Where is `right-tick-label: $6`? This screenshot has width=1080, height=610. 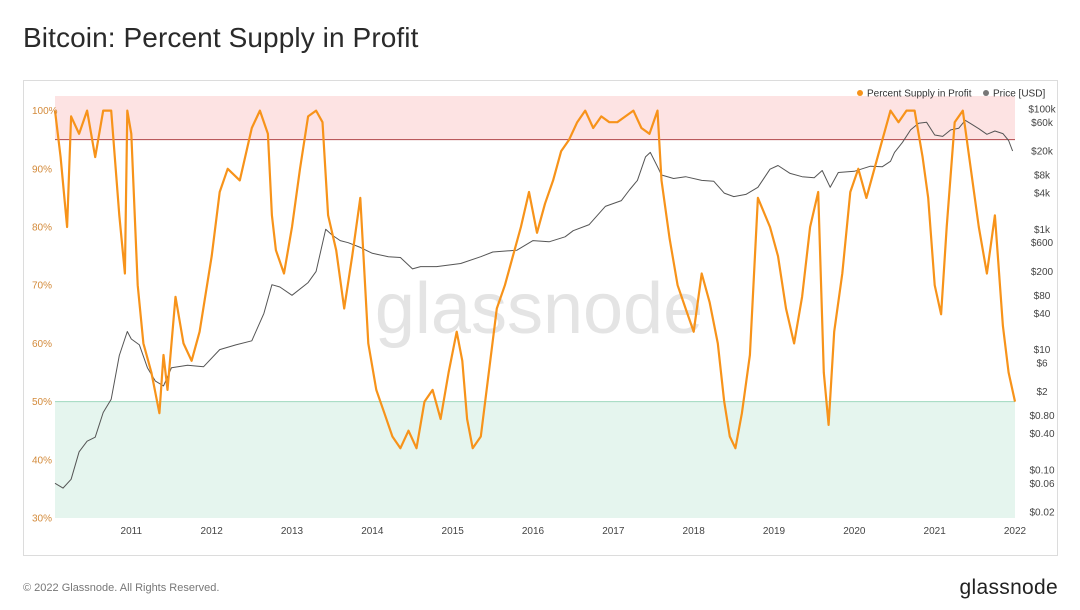 right-tick-label: $6 is located at coordinates (1042, 363).